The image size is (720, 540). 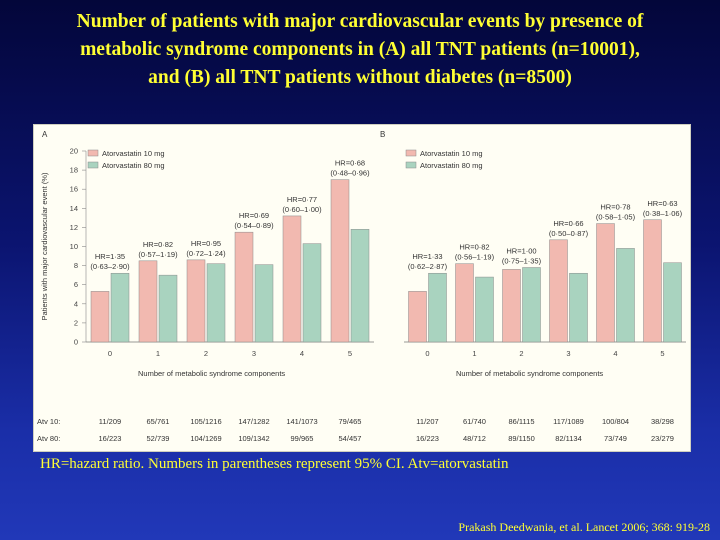 I want to click on panel-a-count-2-1: 52/739, so click(x=158, y=438).